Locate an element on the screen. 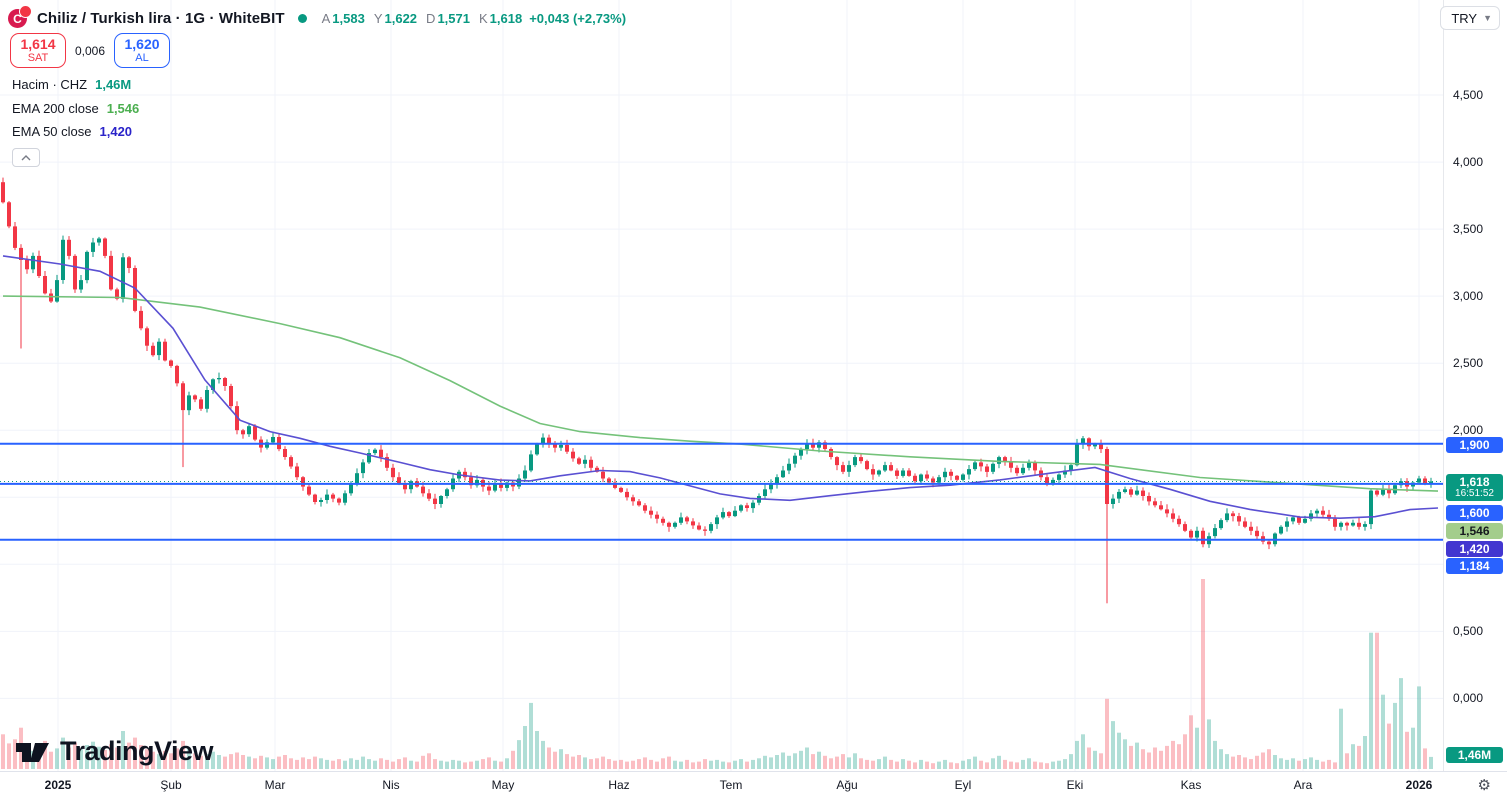 Image resolution: width=1507 pixels, height=800 pixels. time-axis-label-Şub: Şub is located at coordinates (171, 785).